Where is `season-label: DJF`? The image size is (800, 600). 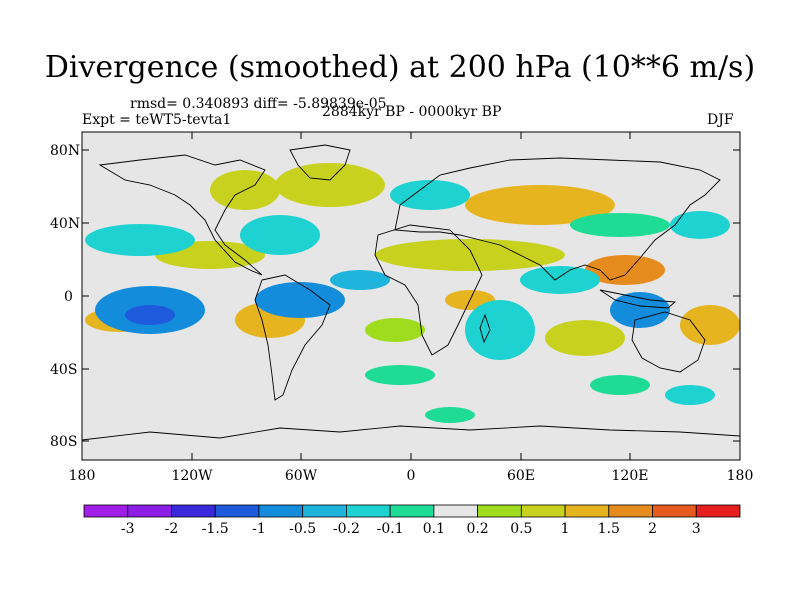 season-label: DJF is located at coordinates (720, 120).